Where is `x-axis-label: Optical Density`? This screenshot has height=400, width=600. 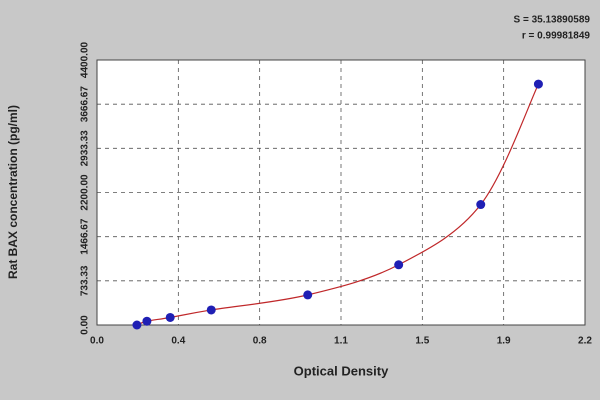
x-axis-label: Optical Density is located at coordinates (341, 370).